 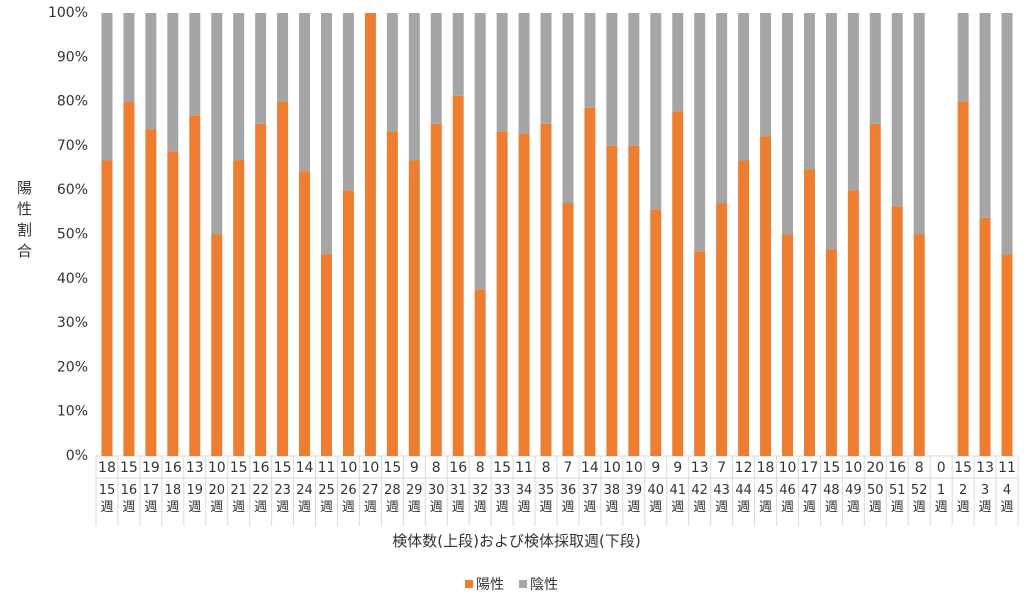 I want to click on x-tick-label: 34週, so click(x=524, y=499).